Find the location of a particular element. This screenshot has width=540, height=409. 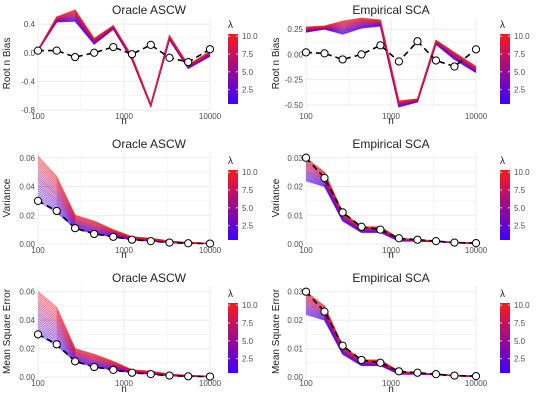

y-tick-label: 0.04 is located at coordinates (27, 320).